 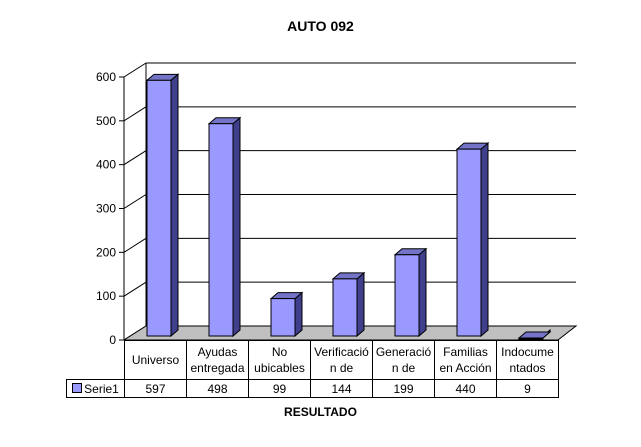 I want to click on category-label: Ayudas entregada, so click(x=217, y=360).